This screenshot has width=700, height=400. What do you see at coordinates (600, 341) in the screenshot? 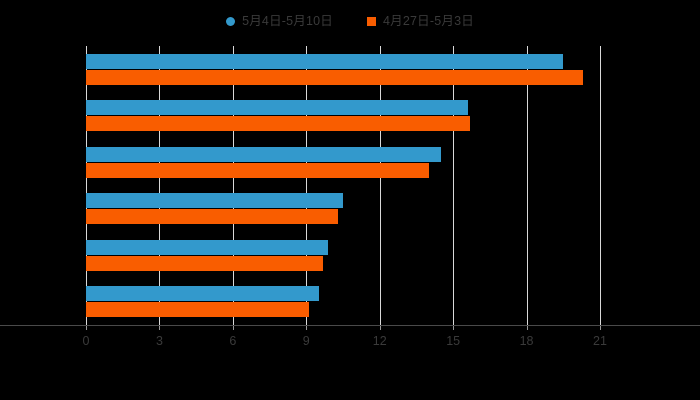
I see `x-tick-label: 21` at bounding box center [600, 341].